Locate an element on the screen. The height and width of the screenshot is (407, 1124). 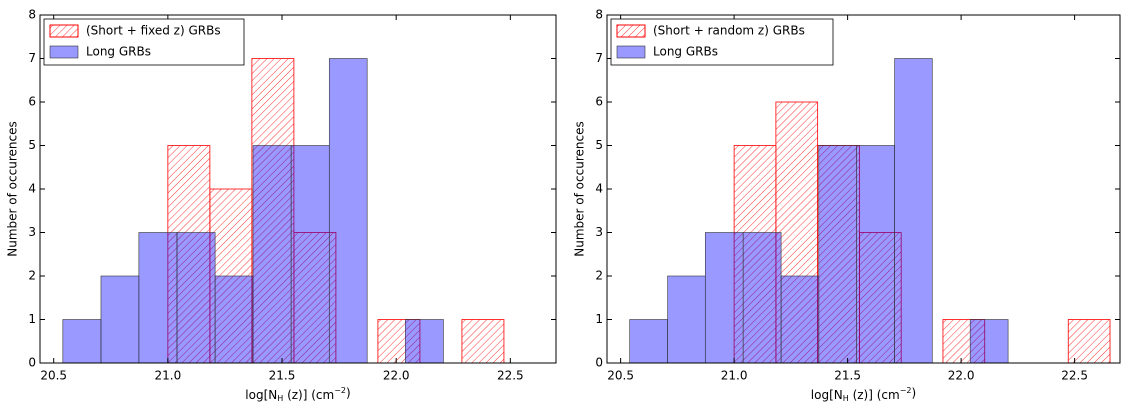
legend-label: (Short + fixed z) GRBs is located at coordinates (153, 31).